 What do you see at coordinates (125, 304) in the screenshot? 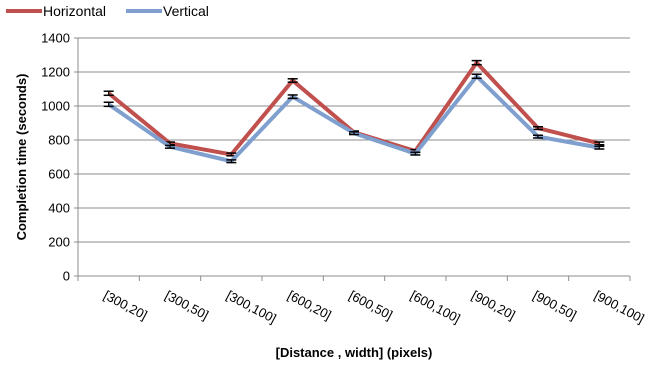
I see `x-tick-label: [300,20]` at bounding box center [125, 304].